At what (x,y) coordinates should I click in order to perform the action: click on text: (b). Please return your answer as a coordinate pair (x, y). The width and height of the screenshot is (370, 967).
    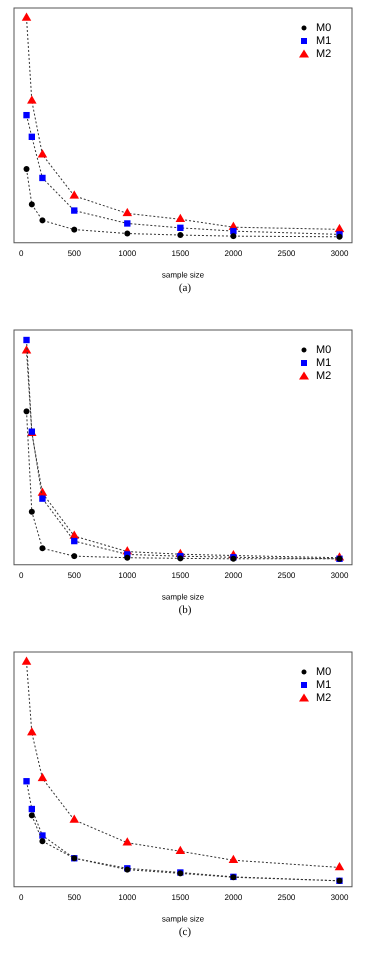
    Looking at the image, I should click on (185, 610).